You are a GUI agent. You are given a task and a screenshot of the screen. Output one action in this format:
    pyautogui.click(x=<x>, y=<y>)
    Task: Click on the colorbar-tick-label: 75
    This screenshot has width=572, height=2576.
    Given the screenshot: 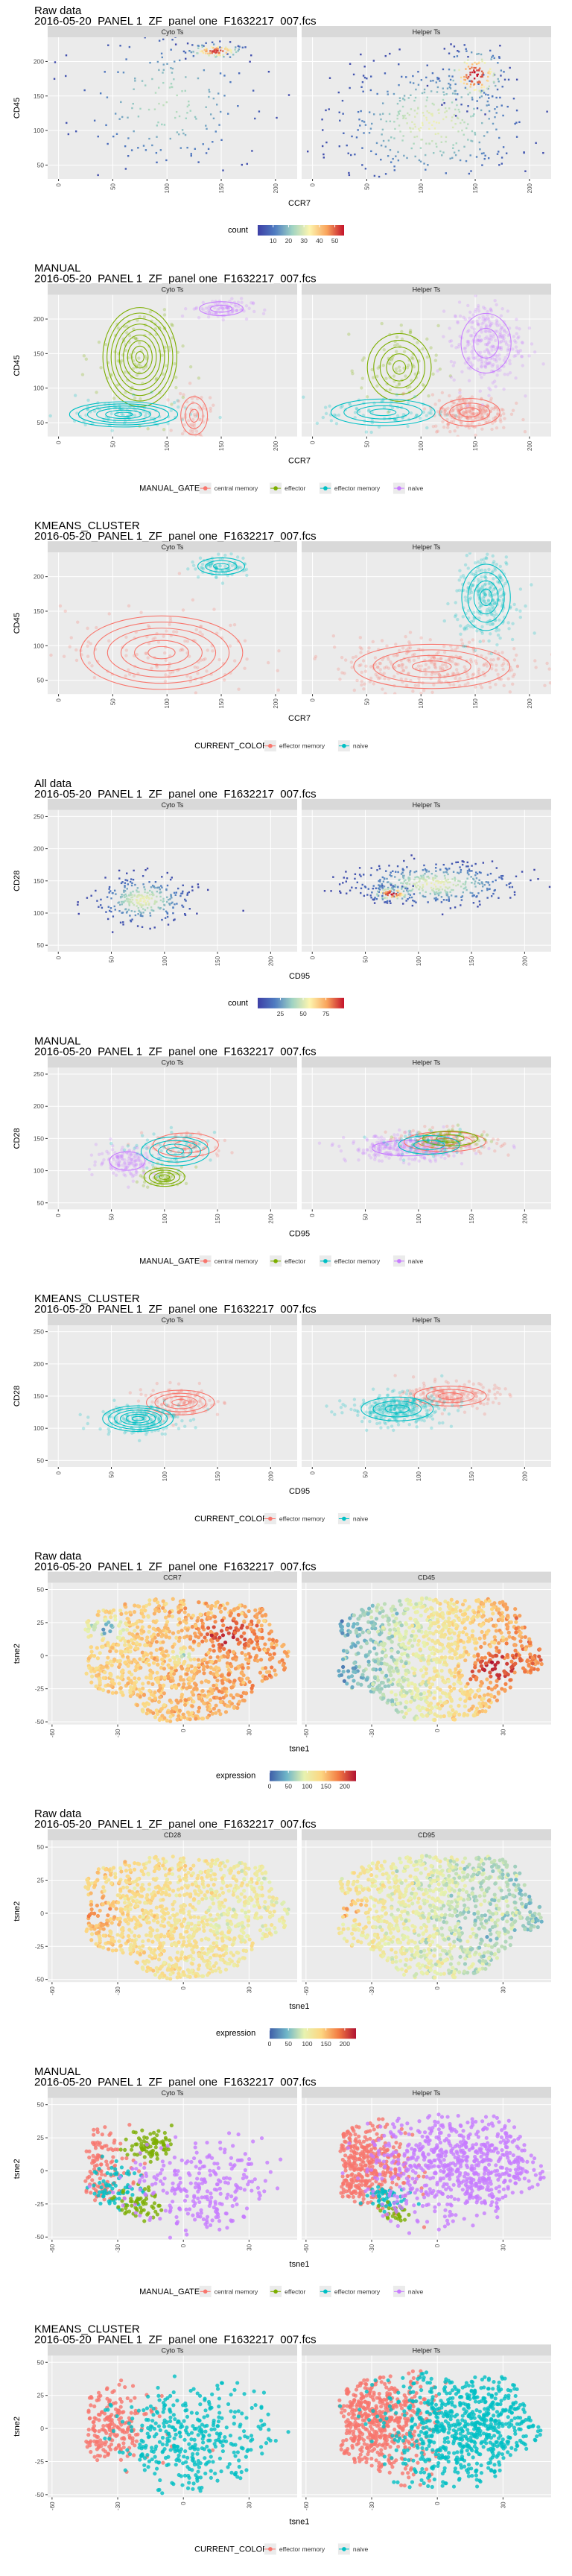 What is the action you would take?
    pyautogui.click(x=326, y=1013)
    